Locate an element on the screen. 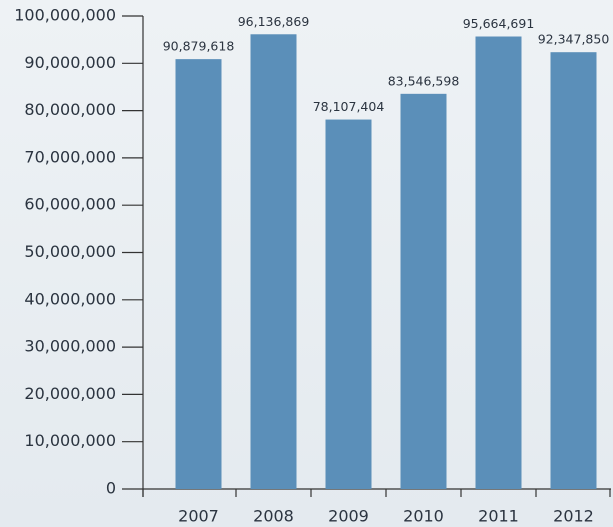  y-tick-label: 50,000,000 is located at coordinates (70, 251).